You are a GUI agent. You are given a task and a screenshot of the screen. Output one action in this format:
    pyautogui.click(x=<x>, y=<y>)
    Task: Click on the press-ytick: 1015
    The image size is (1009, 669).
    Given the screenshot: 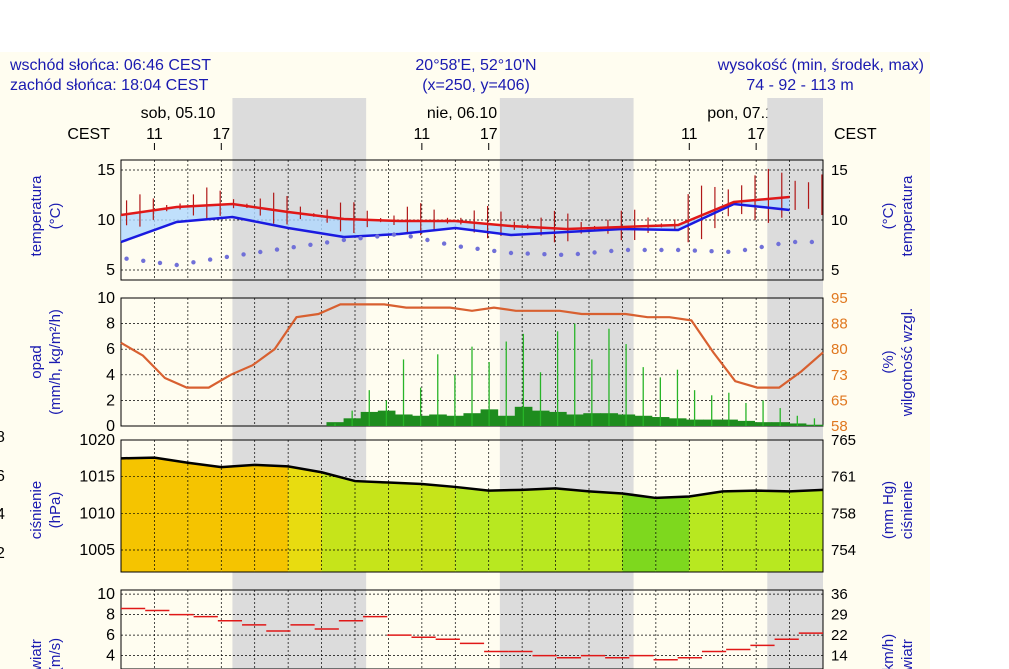 What is the action you would take?
    pyautogui.click(x=97, y=477)
    